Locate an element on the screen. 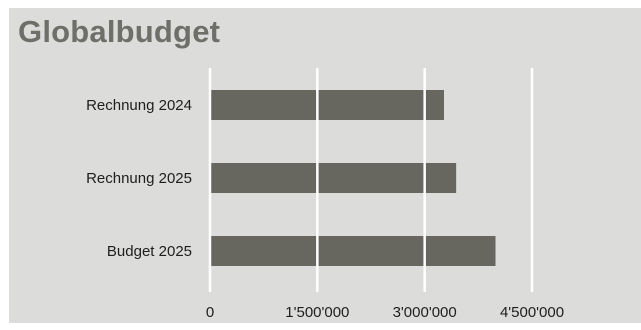 The height and width of the screenshot is (330, 641). x-tick-label: 1'500'000 is located at coordinates (317, 312).